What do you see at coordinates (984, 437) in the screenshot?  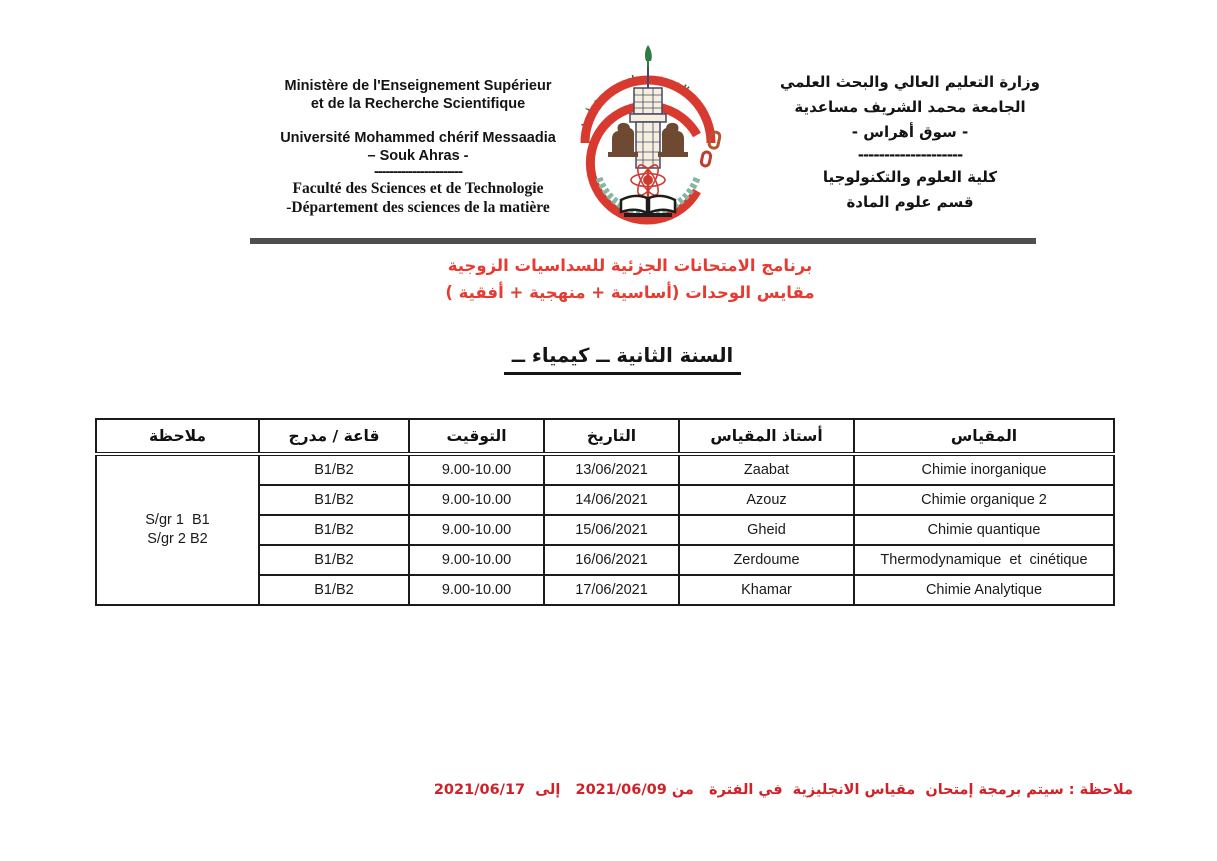 I see `col-header-module: المقياس` at bounding box center [984, 437].